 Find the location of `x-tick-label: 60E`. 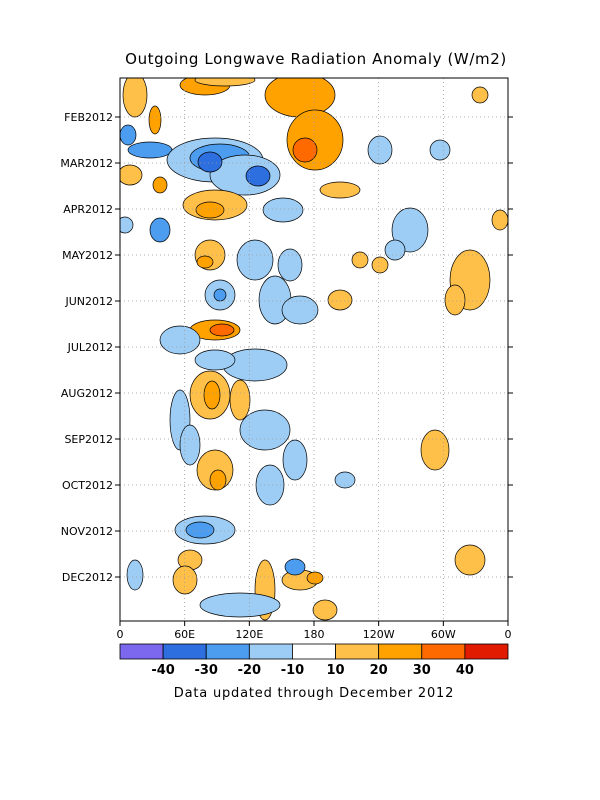

x-tick-label: 60E is located at coordinates (184, 634).